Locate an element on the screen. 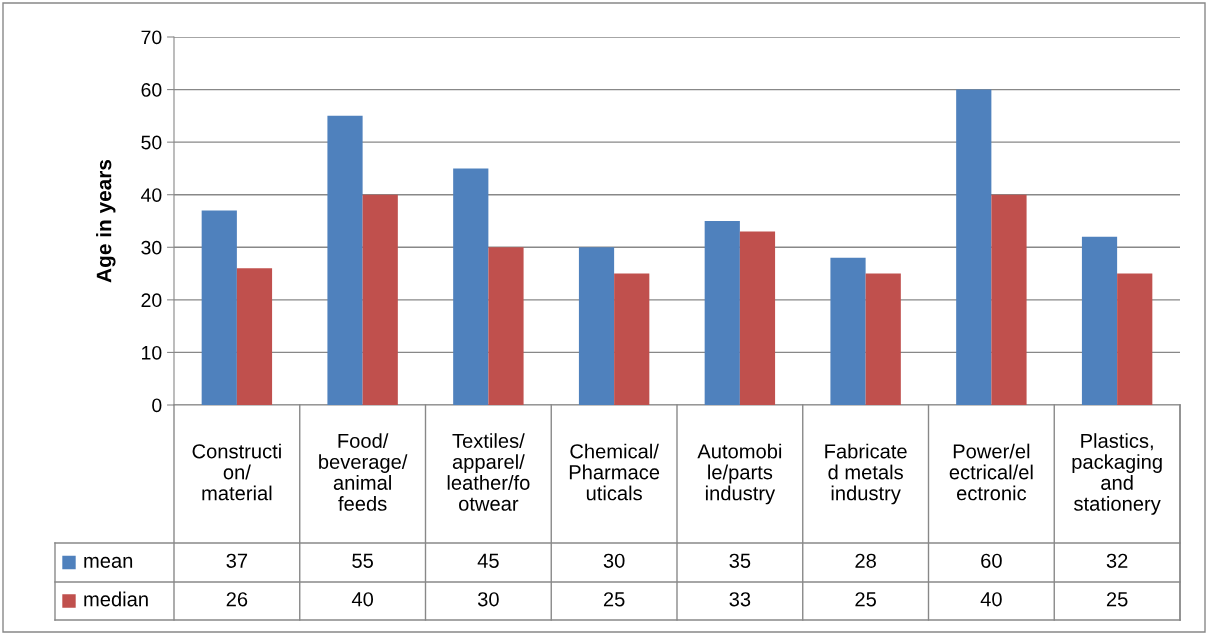 Image resolution: width=1208 pixels, height=633 pixels. data-label: 35 is located at coordinates (740, 560).